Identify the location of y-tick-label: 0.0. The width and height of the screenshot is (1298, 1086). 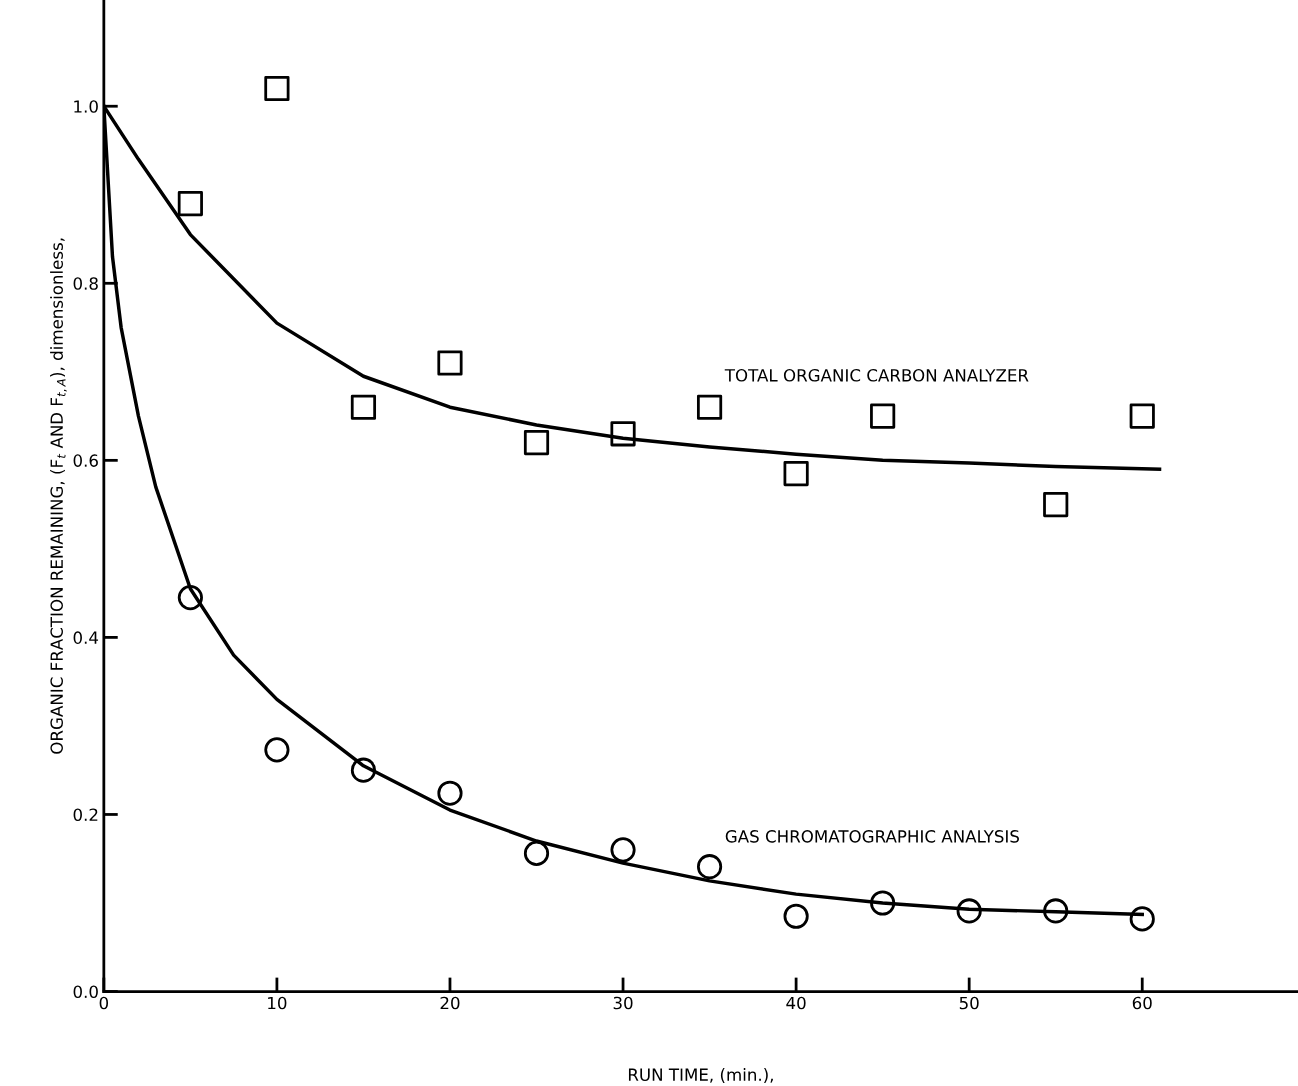
(85, 992).